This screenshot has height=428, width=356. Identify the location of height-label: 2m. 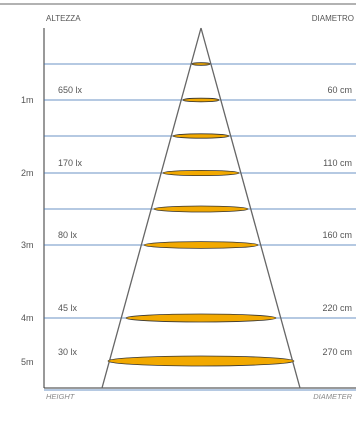
(27, 173).